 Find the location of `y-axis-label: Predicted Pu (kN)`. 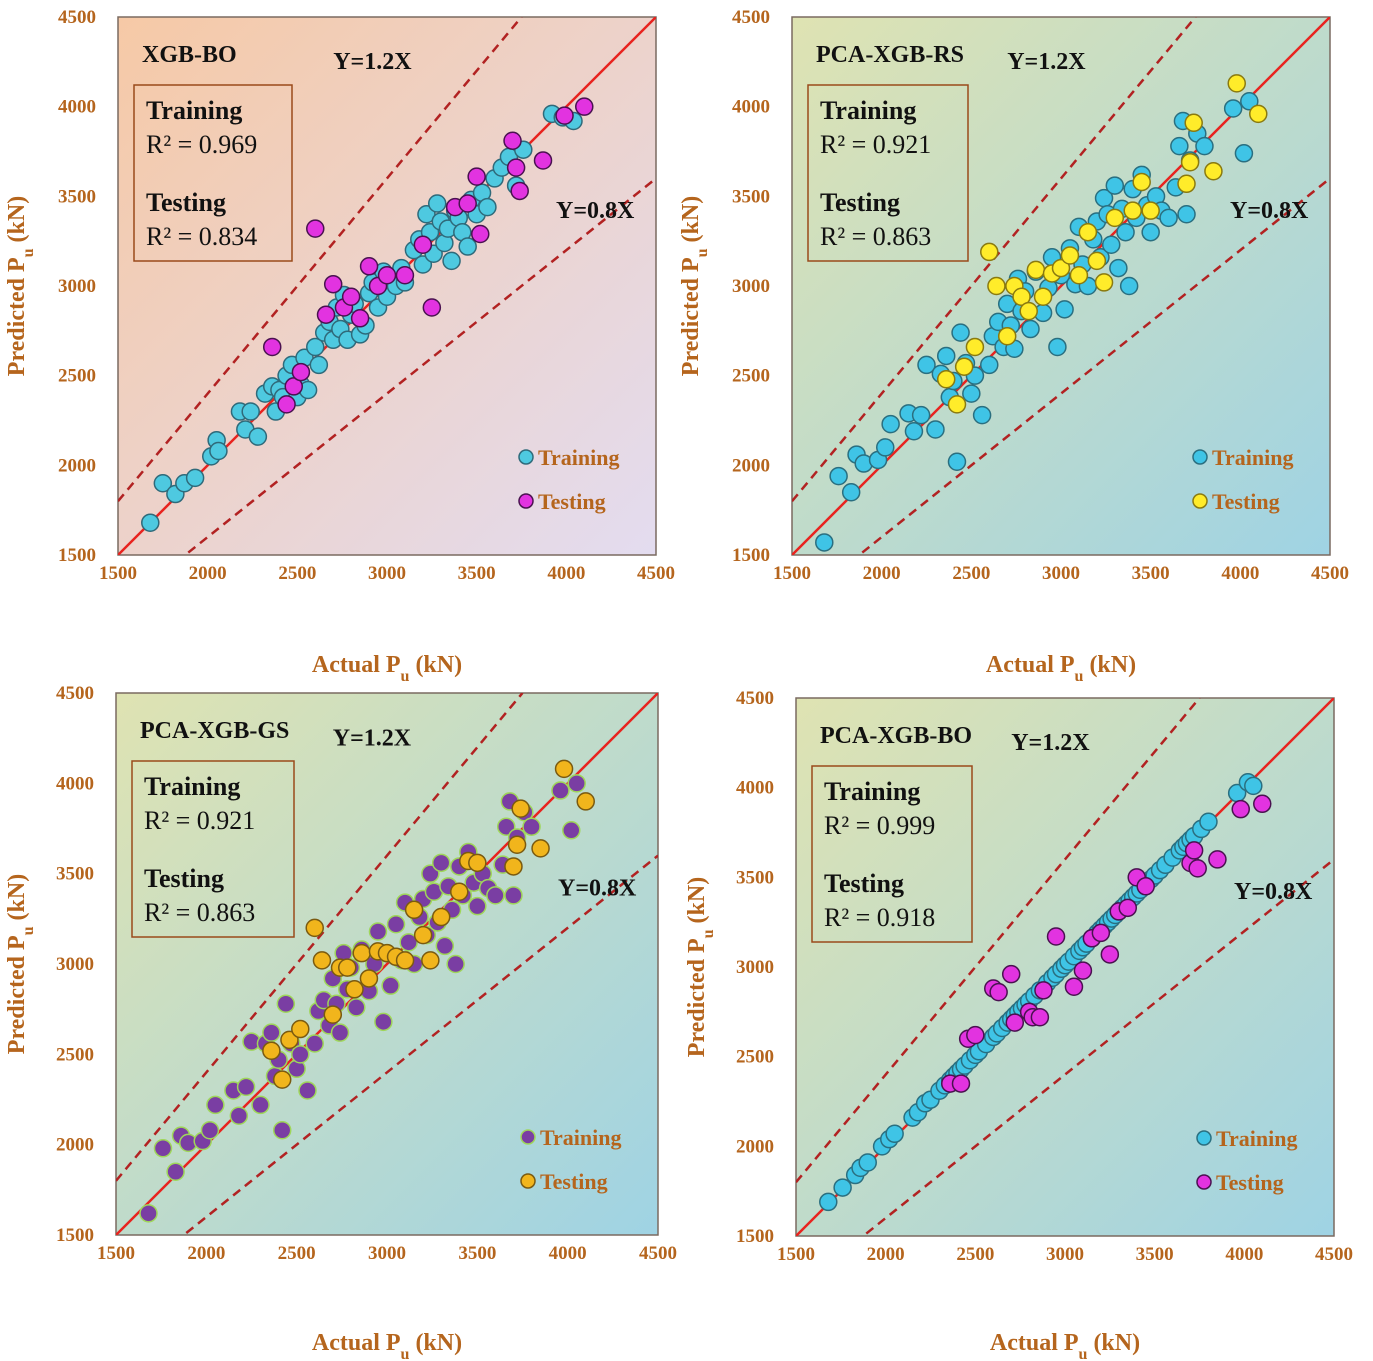

y-axis-label: Predicted Pu (kN) is located at coordinates (700, 967).